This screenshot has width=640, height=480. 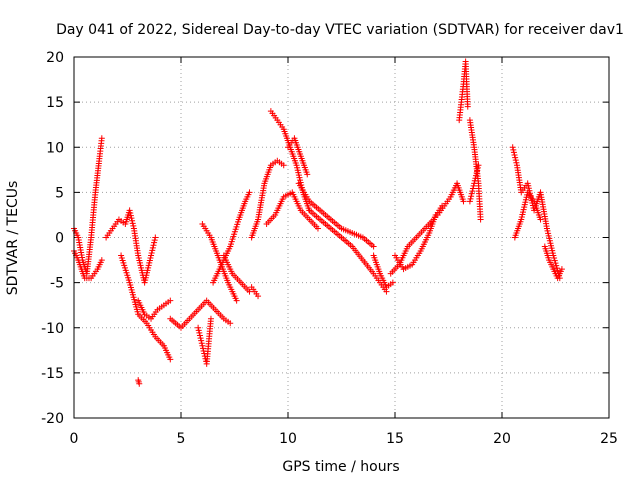 I want to click on series-track-a, so click(x=88, y=206).